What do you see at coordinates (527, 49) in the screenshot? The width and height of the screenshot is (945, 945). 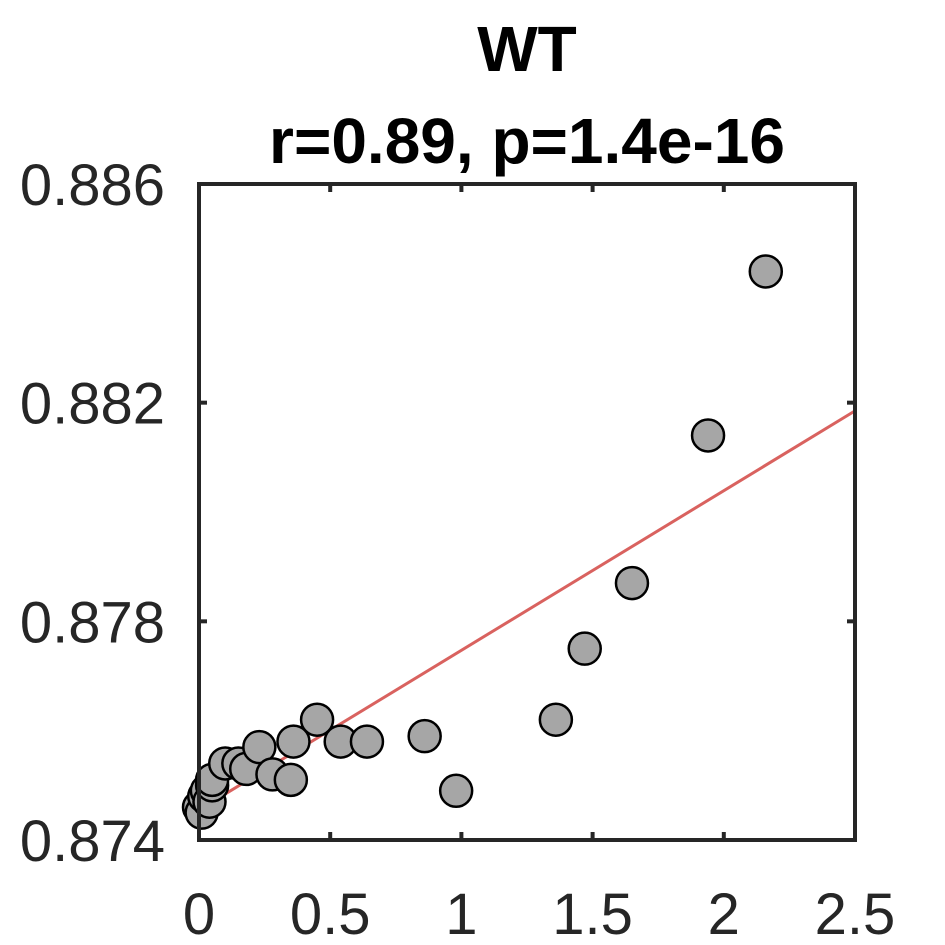 I see `chart-title: WT` at bounding box center [527, 49].